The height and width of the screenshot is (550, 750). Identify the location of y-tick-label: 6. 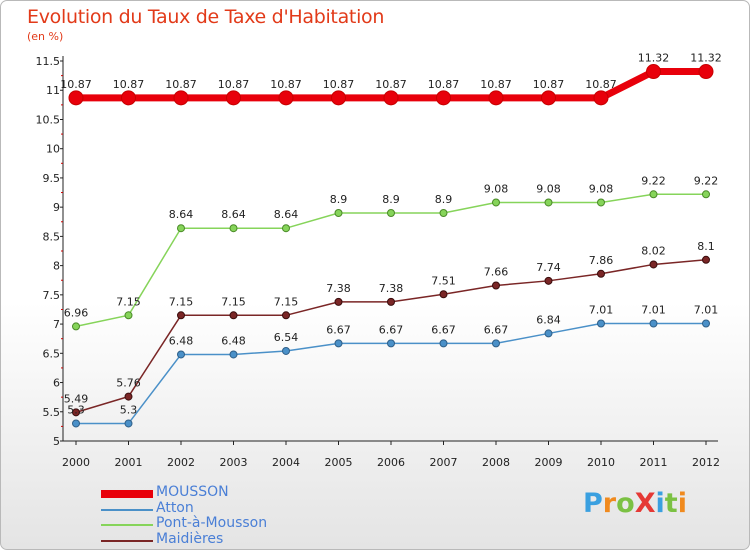
(56, 383).